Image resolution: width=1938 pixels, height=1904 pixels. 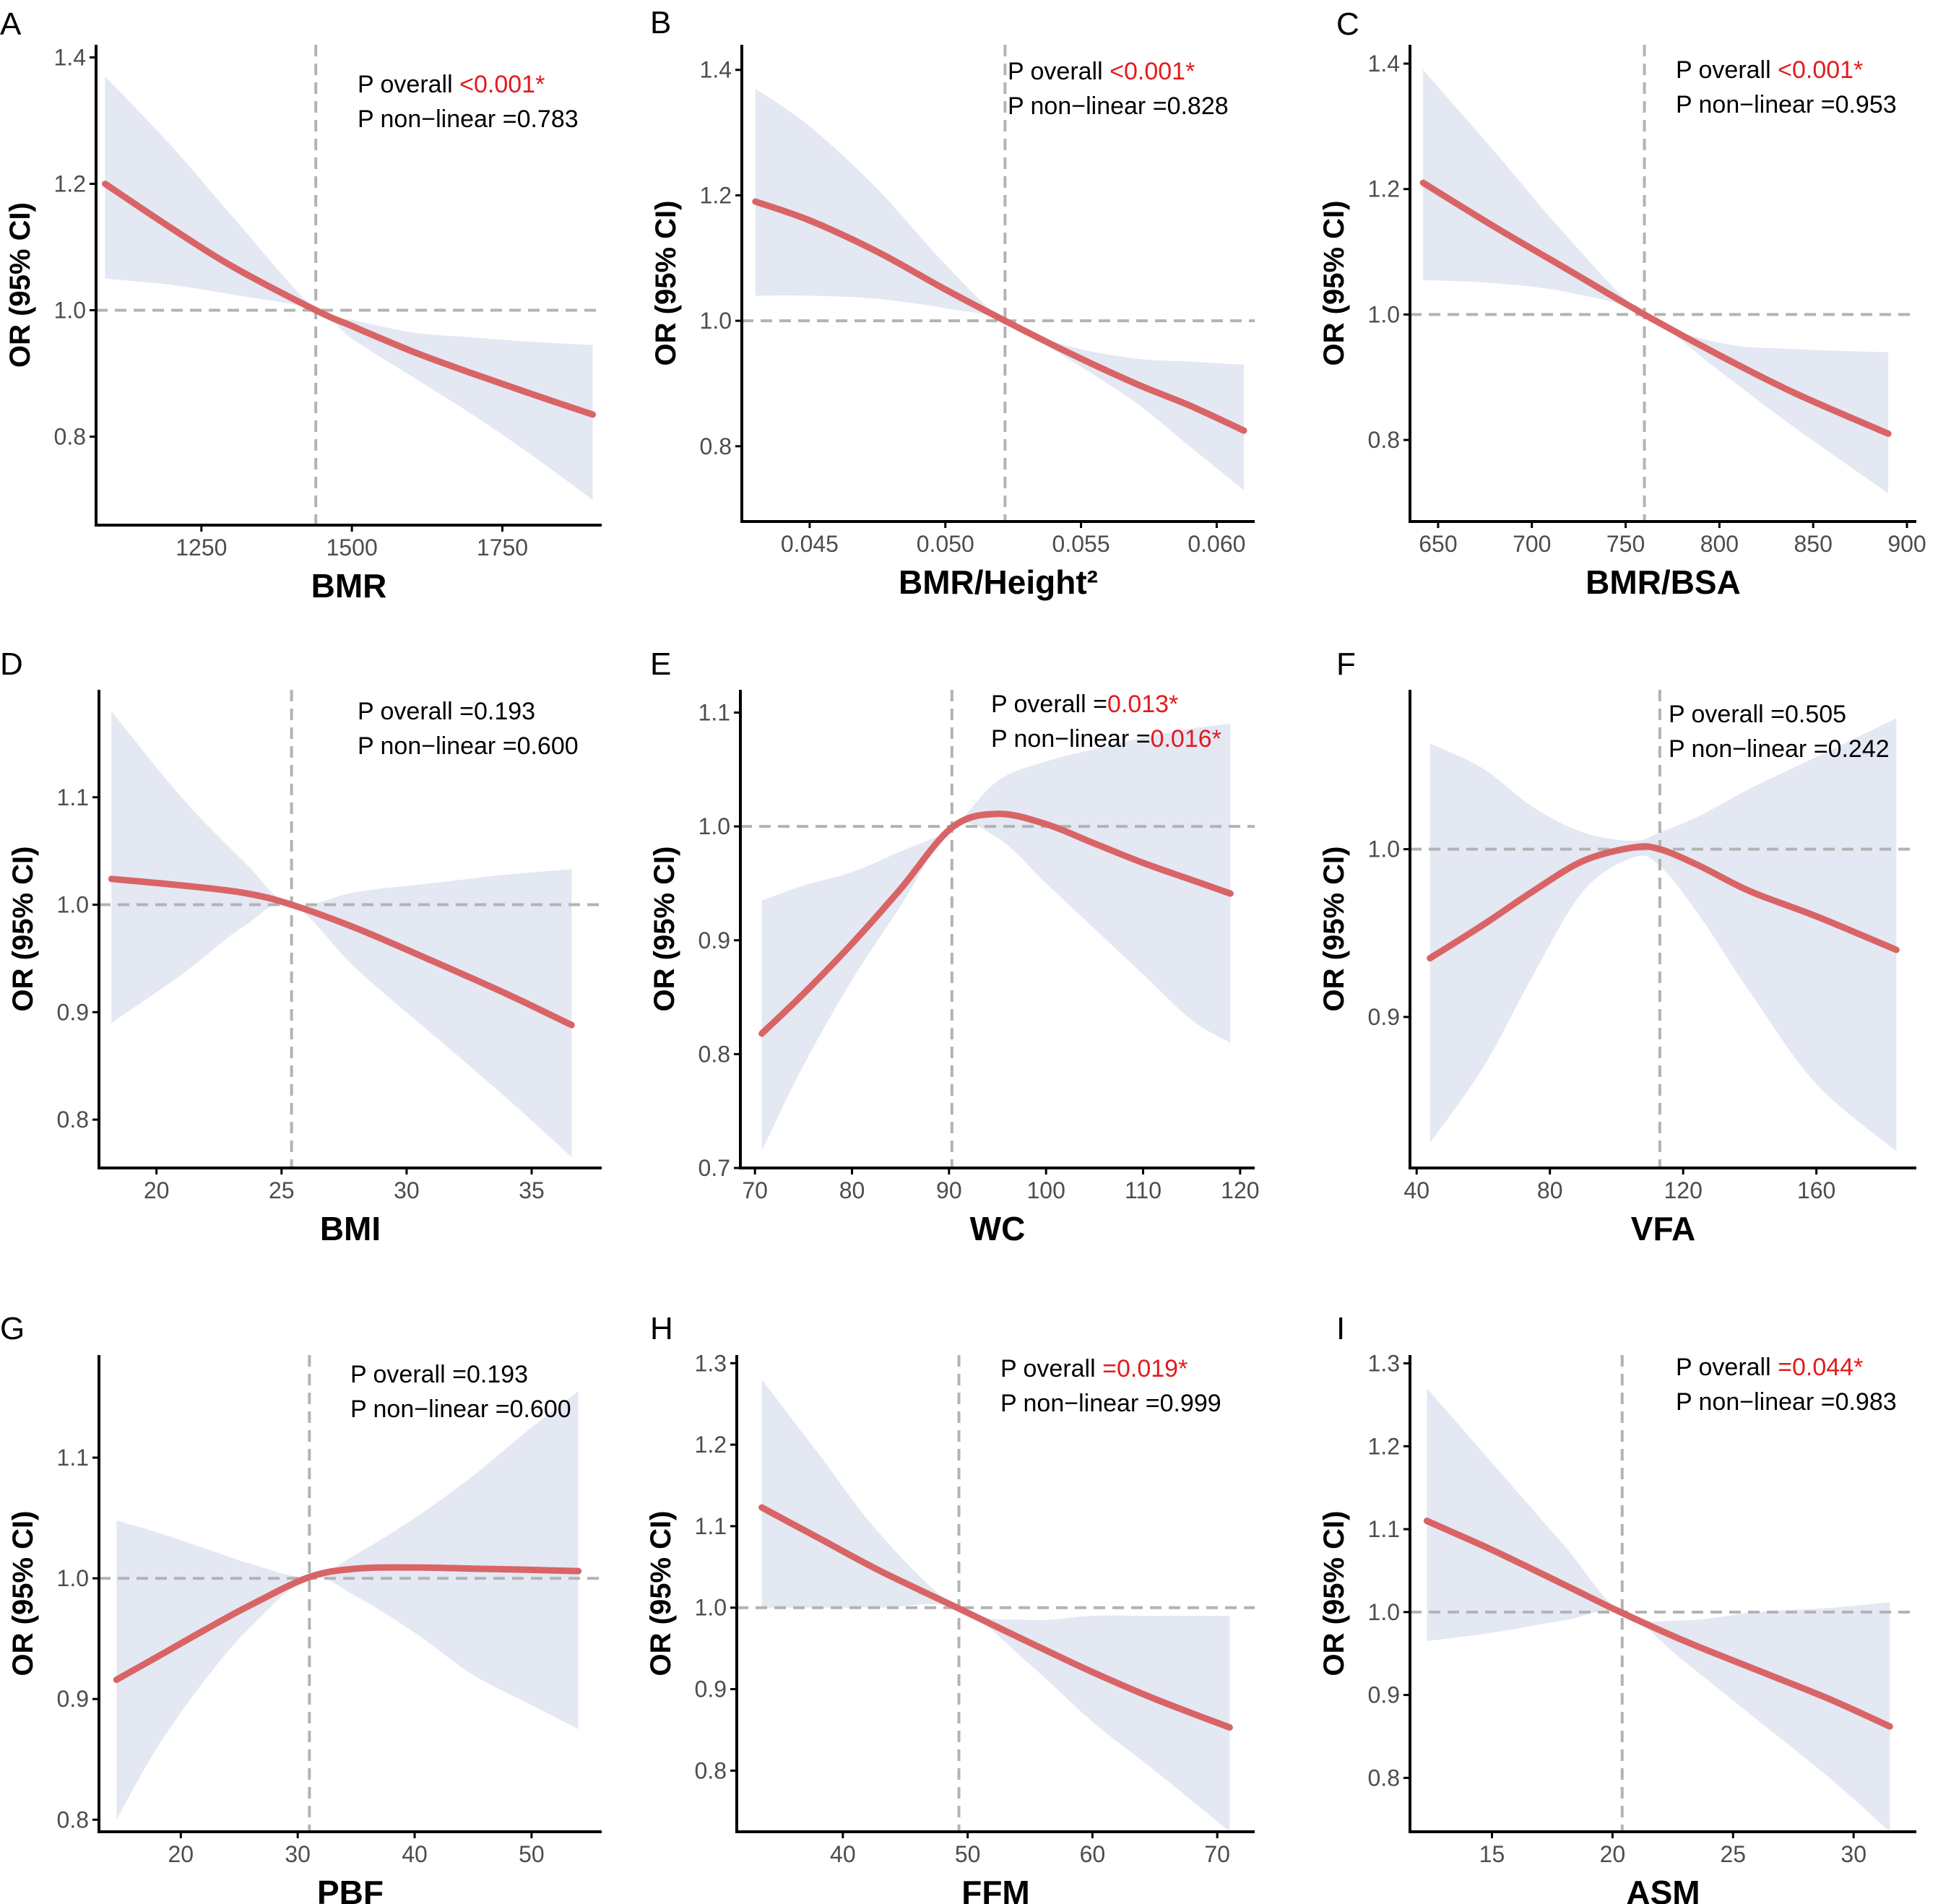 What do you see at coordinates (1859, 749) in the screenshot?
I see `annotation-value: 0.242` at bounding box center [1859, 749].